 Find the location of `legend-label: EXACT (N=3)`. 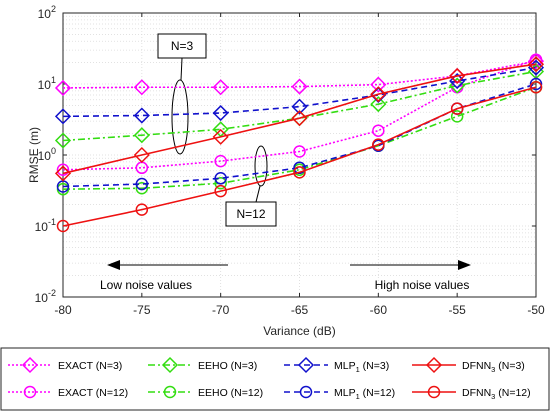

legend-label: EXACT (N=3) is located at coordinates (90, 366).